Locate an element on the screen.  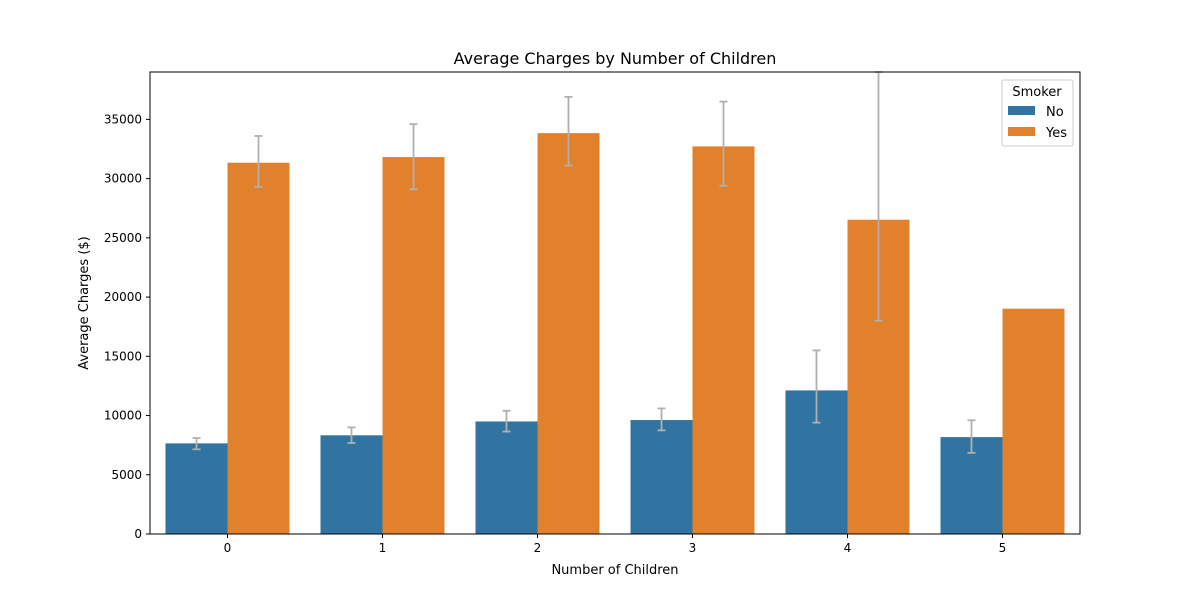
y-axis-label: Average Charges ($) is located at coordinates (84, 303).